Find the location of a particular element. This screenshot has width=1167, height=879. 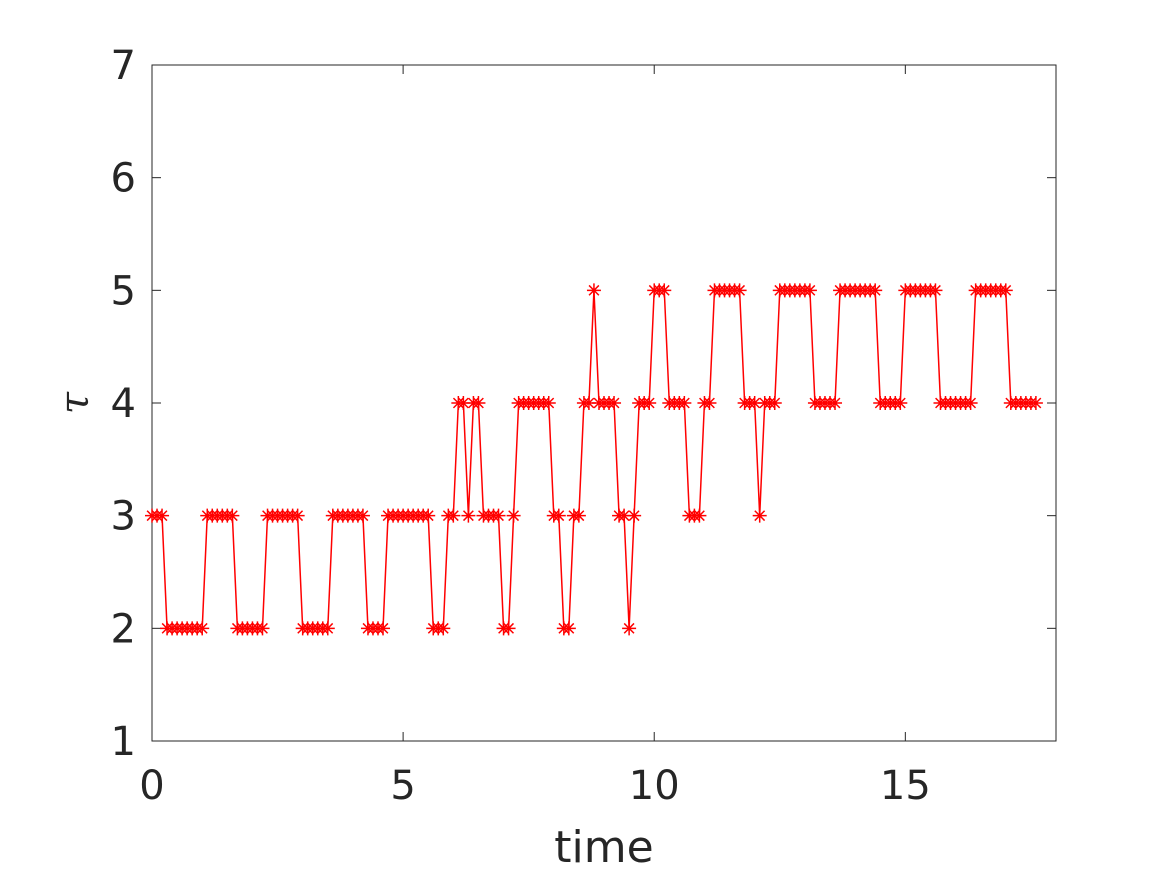

x-axis-label: time is located at coordinates (603, 847).